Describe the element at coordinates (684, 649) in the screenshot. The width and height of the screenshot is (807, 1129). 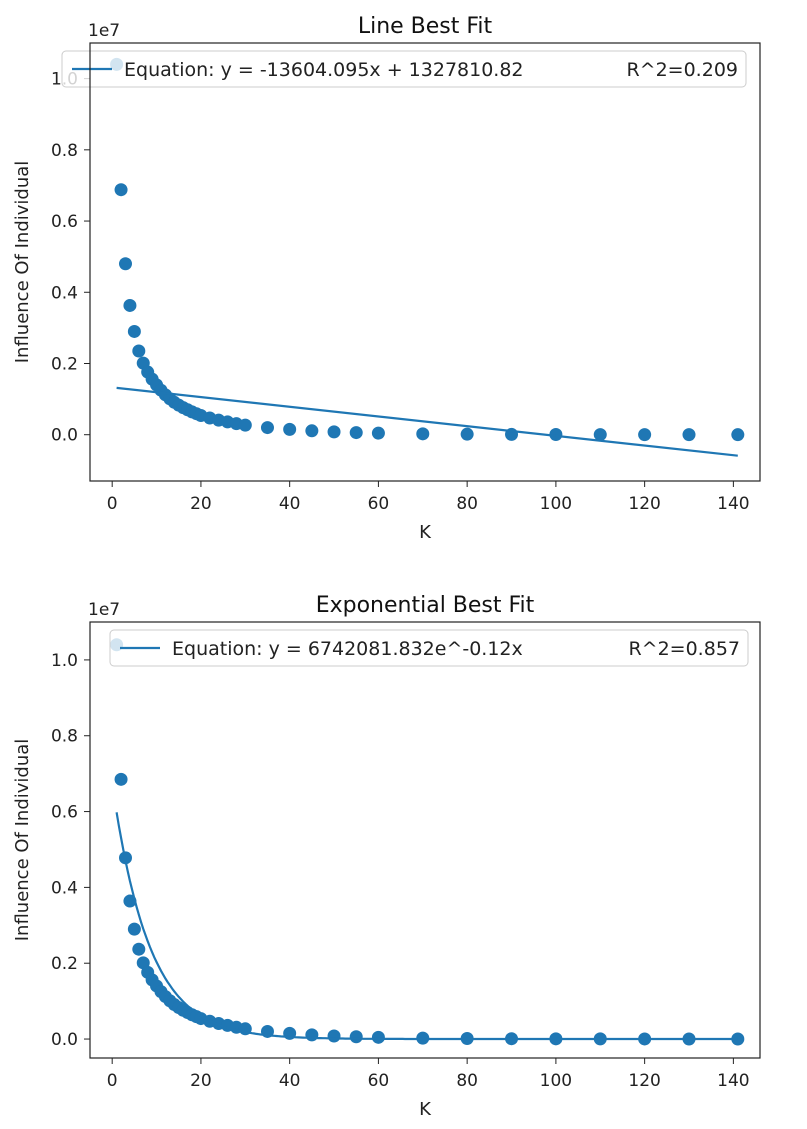
I see `legend-r2: R^2=0.857` at that location.